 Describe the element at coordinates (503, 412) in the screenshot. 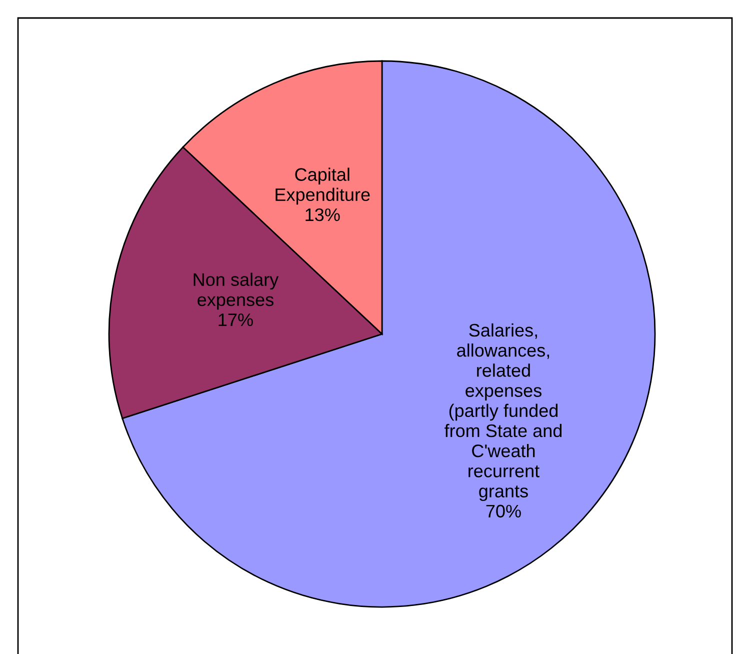

I see `category-label: Salaries, allowances, related expenses (partly funded from State and C'weath recurrent grants` at that location.